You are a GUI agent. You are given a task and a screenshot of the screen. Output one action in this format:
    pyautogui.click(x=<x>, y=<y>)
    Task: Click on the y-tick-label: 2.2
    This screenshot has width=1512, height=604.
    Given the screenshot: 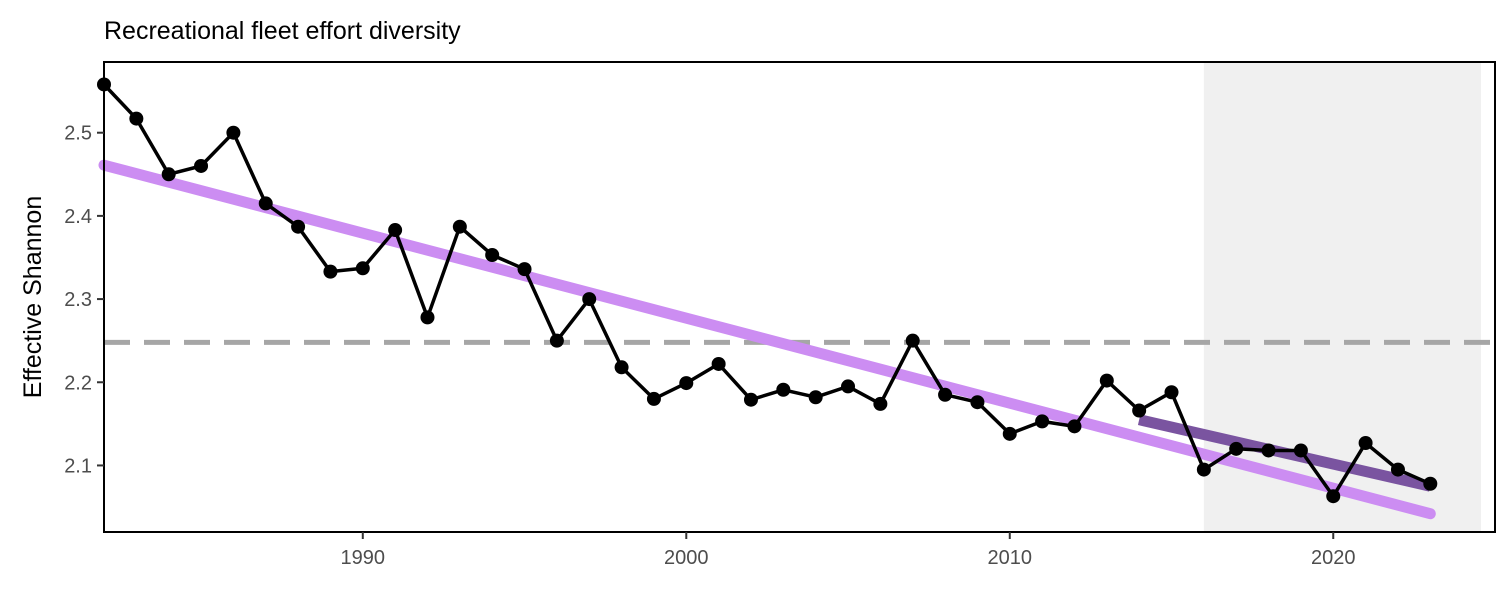 What is the action you would take?
    pyautogui.click(x=78, y=383)
    